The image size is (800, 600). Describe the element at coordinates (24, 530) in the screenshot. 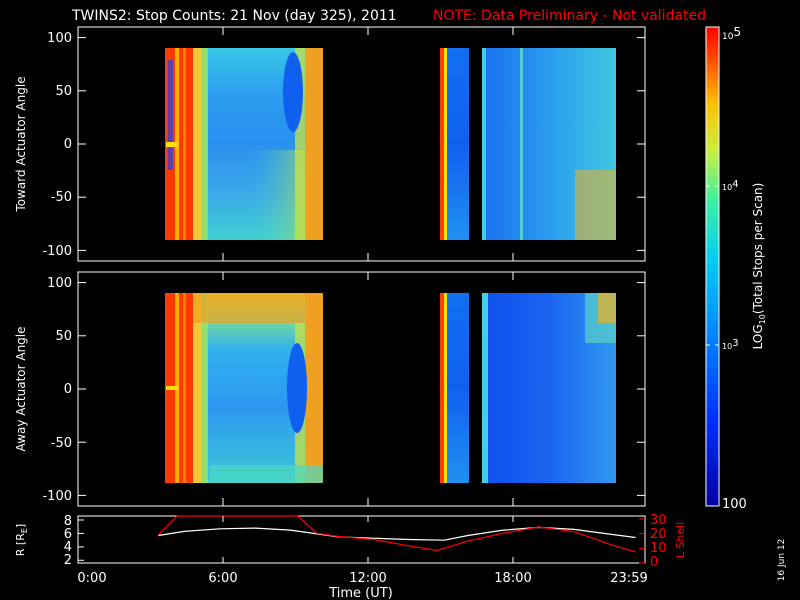

I see `r-label-sub: E` at that location.